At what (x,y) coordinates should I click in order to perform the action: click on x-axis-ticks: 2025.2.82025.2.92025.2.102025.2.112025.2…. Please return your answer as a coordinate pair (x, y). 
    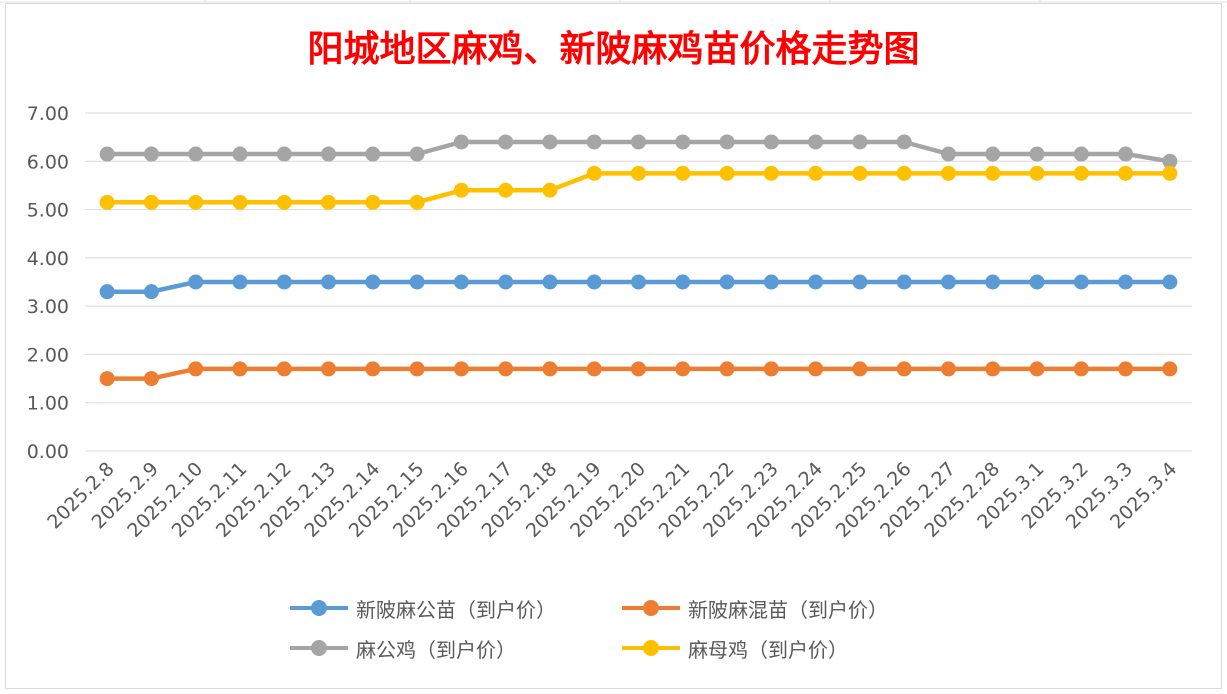
    Looking at the image, I should click on (612, 500).